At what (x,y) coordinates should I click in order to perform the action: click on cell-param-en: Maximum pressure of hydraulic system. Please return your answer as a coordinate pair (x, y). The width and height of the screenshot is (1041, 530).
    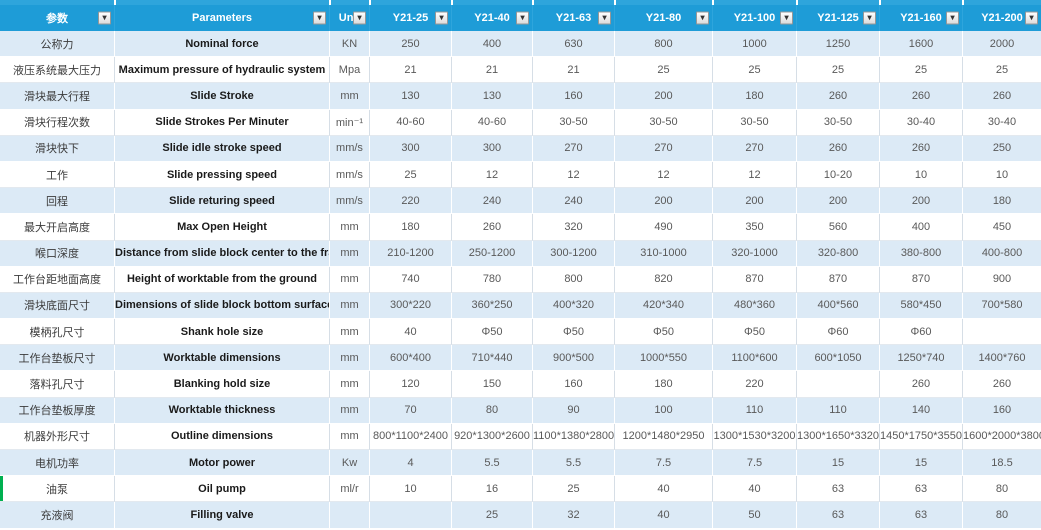
    Looking at the image, I should click on (222, 70).